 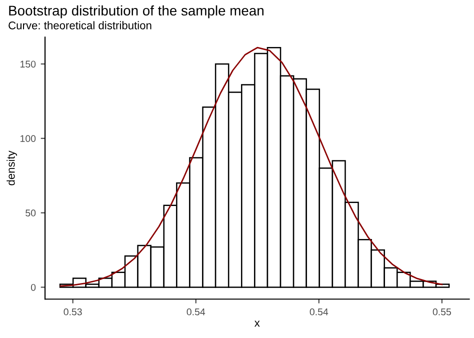 What do you see at coordinates (80, 25) in the screenshot?
I see `chart-subtitle: Curve: theoretical distribution` at bounding box center [80, 25].